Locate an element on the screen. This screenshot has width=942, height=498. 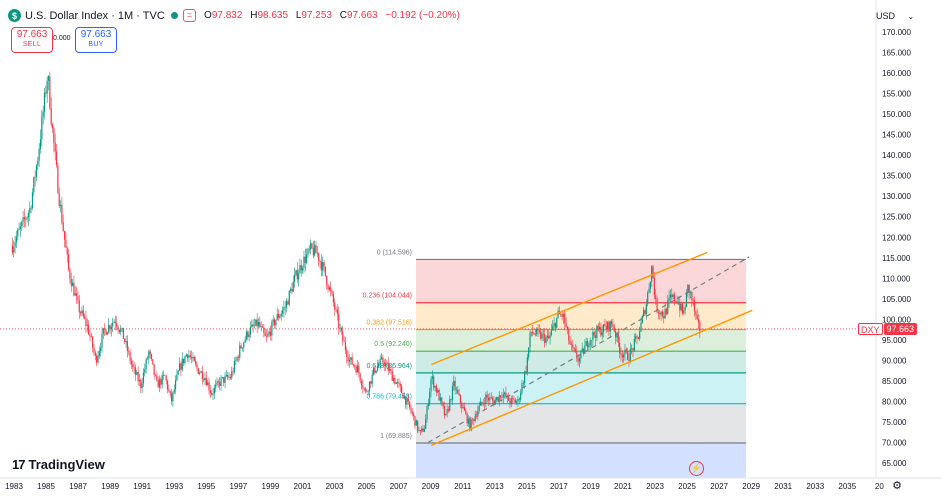
channel-median-line is located at coordinates (588, 350).